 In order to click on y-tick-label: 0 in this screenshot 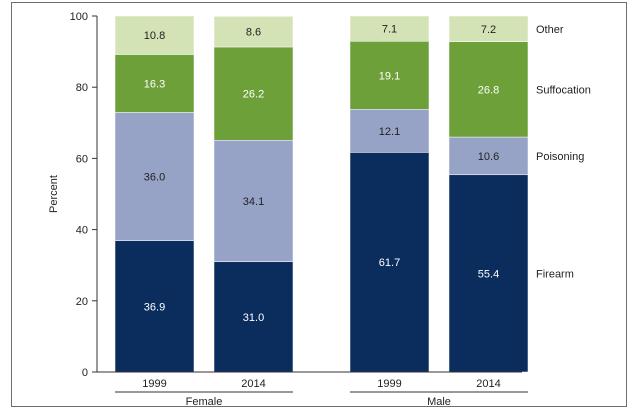, I will do `click(85, 373)`.